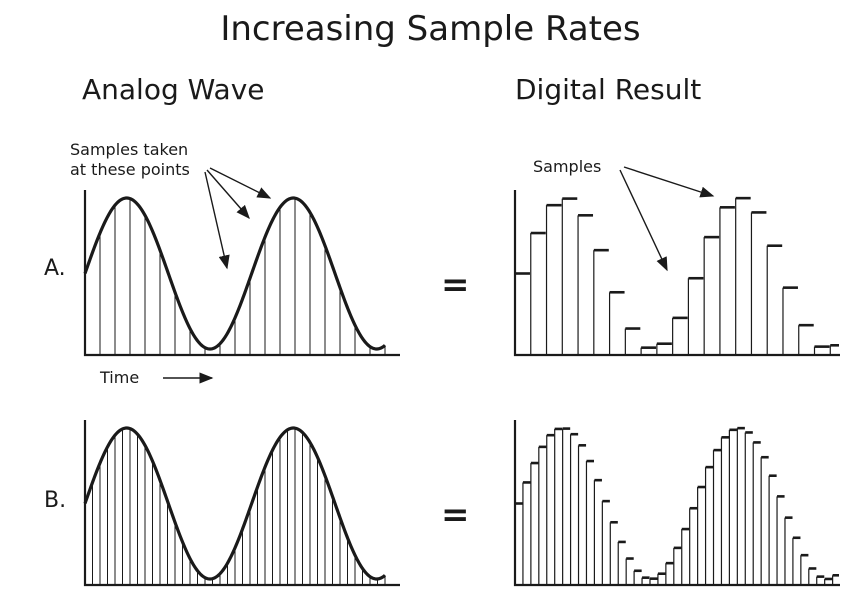 This screenshot has width=861, height=600. Describe the element at coordinates (430, 29) in the screenshot. I see `figure-title: Increasing Sample Rates` at that location.